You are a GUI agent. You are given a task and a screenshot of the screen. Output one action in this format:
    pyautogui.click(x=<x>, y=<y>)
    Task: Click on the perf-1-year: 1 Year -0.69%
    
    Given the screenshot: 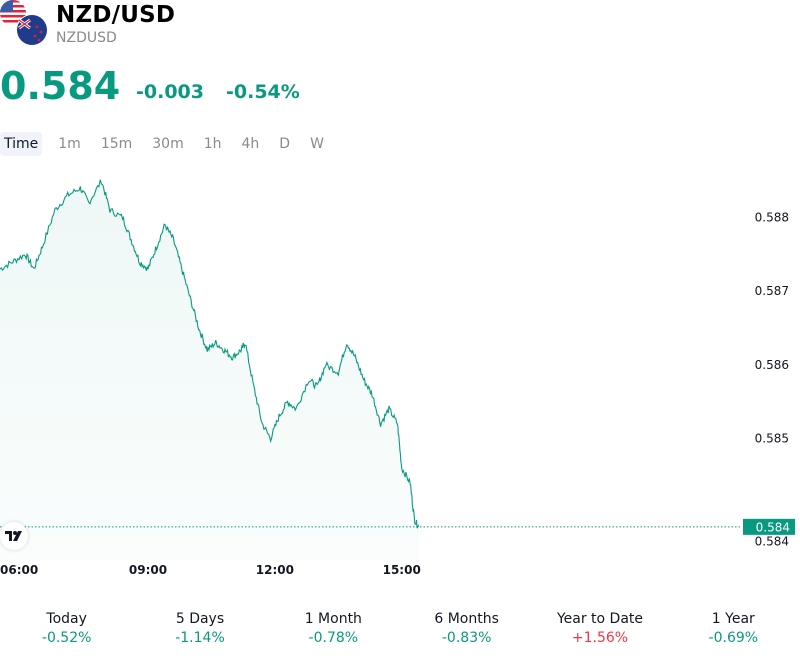 What is the action you would take?
    pyautogui.click(x=733, y=630)
    